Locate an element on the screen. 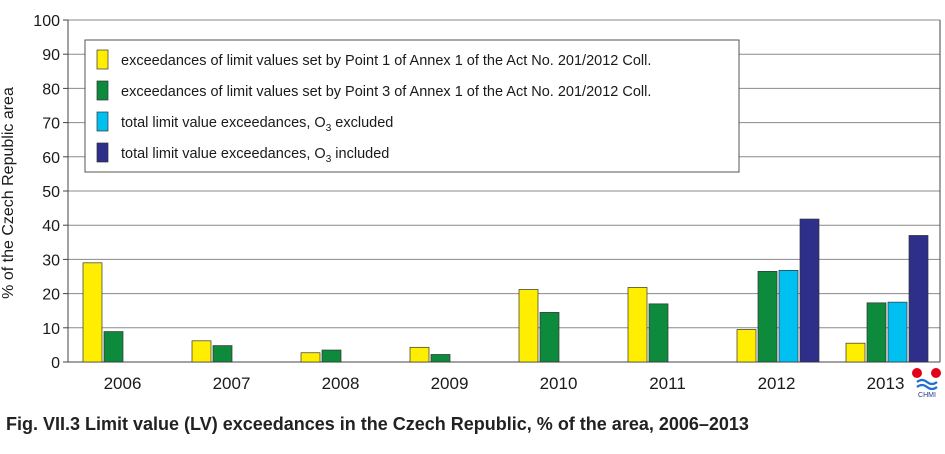 This screenshot has width=945, height=454. x-tick-label: 2009 is located at coordinates (450, 383).